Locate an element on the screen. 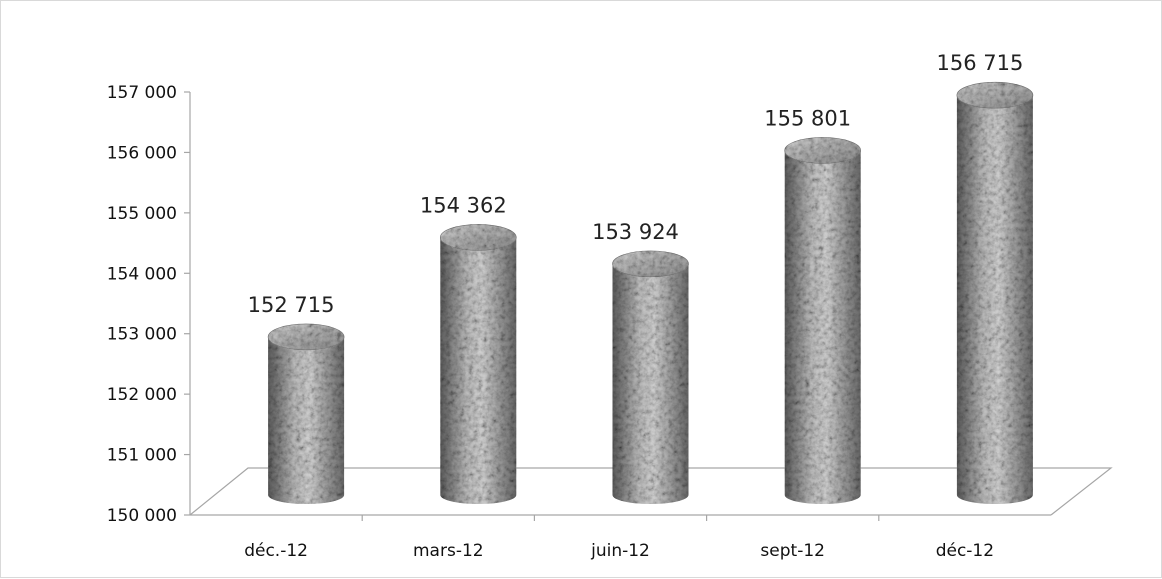 The width and height of the screenshot is (1162, 579). data-label: 153 924 is located at coordinates (635, 232).